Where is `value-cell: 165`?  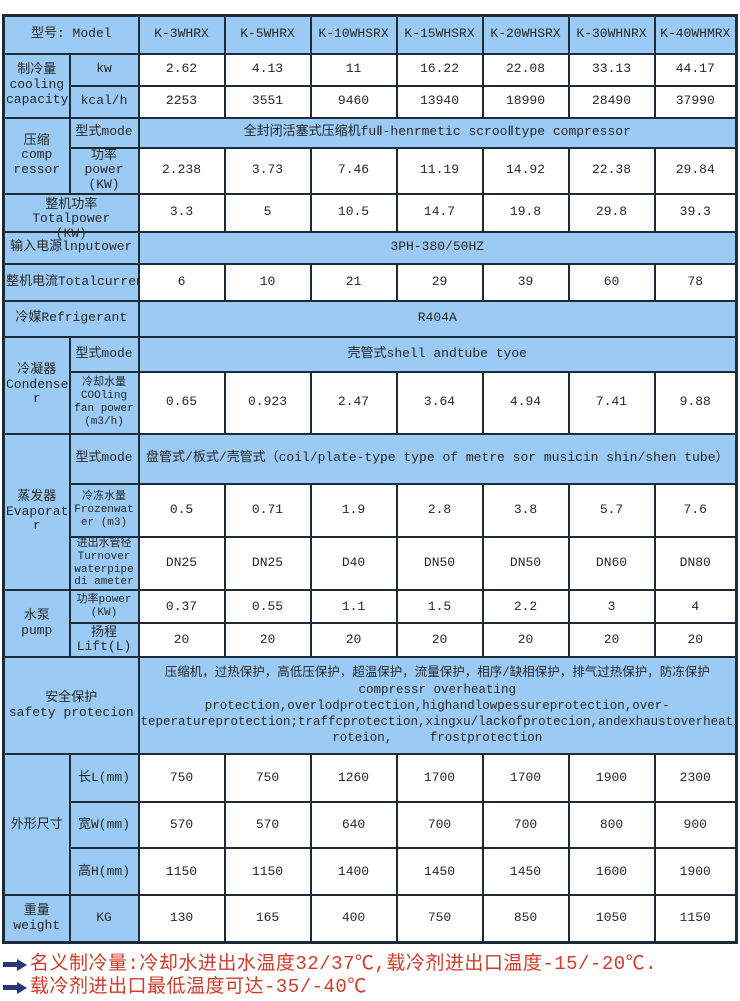
value-cell: 165 is located at coordinates (267, 919).